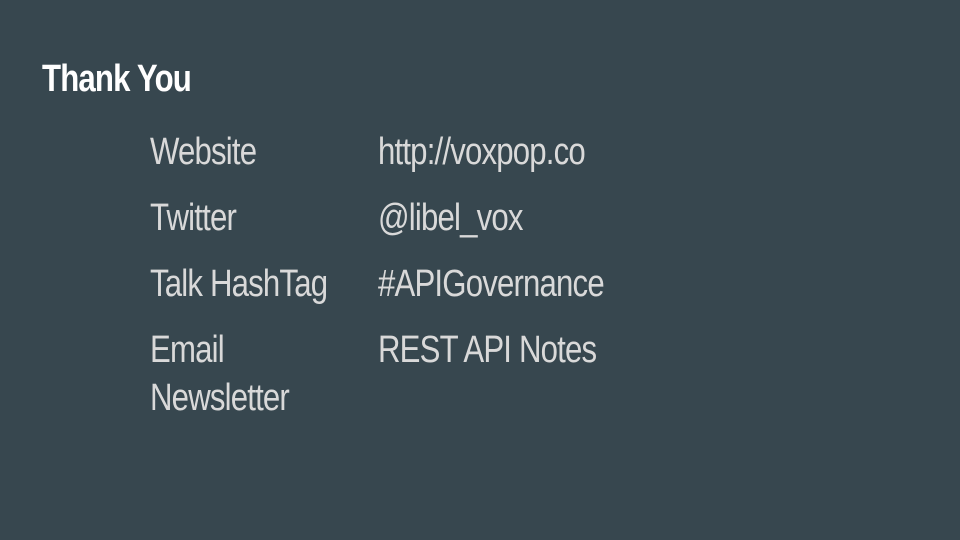  Describe the element at coordinates (187, 350) in the screenshot. I see `info-label-line1: Email` at that location.